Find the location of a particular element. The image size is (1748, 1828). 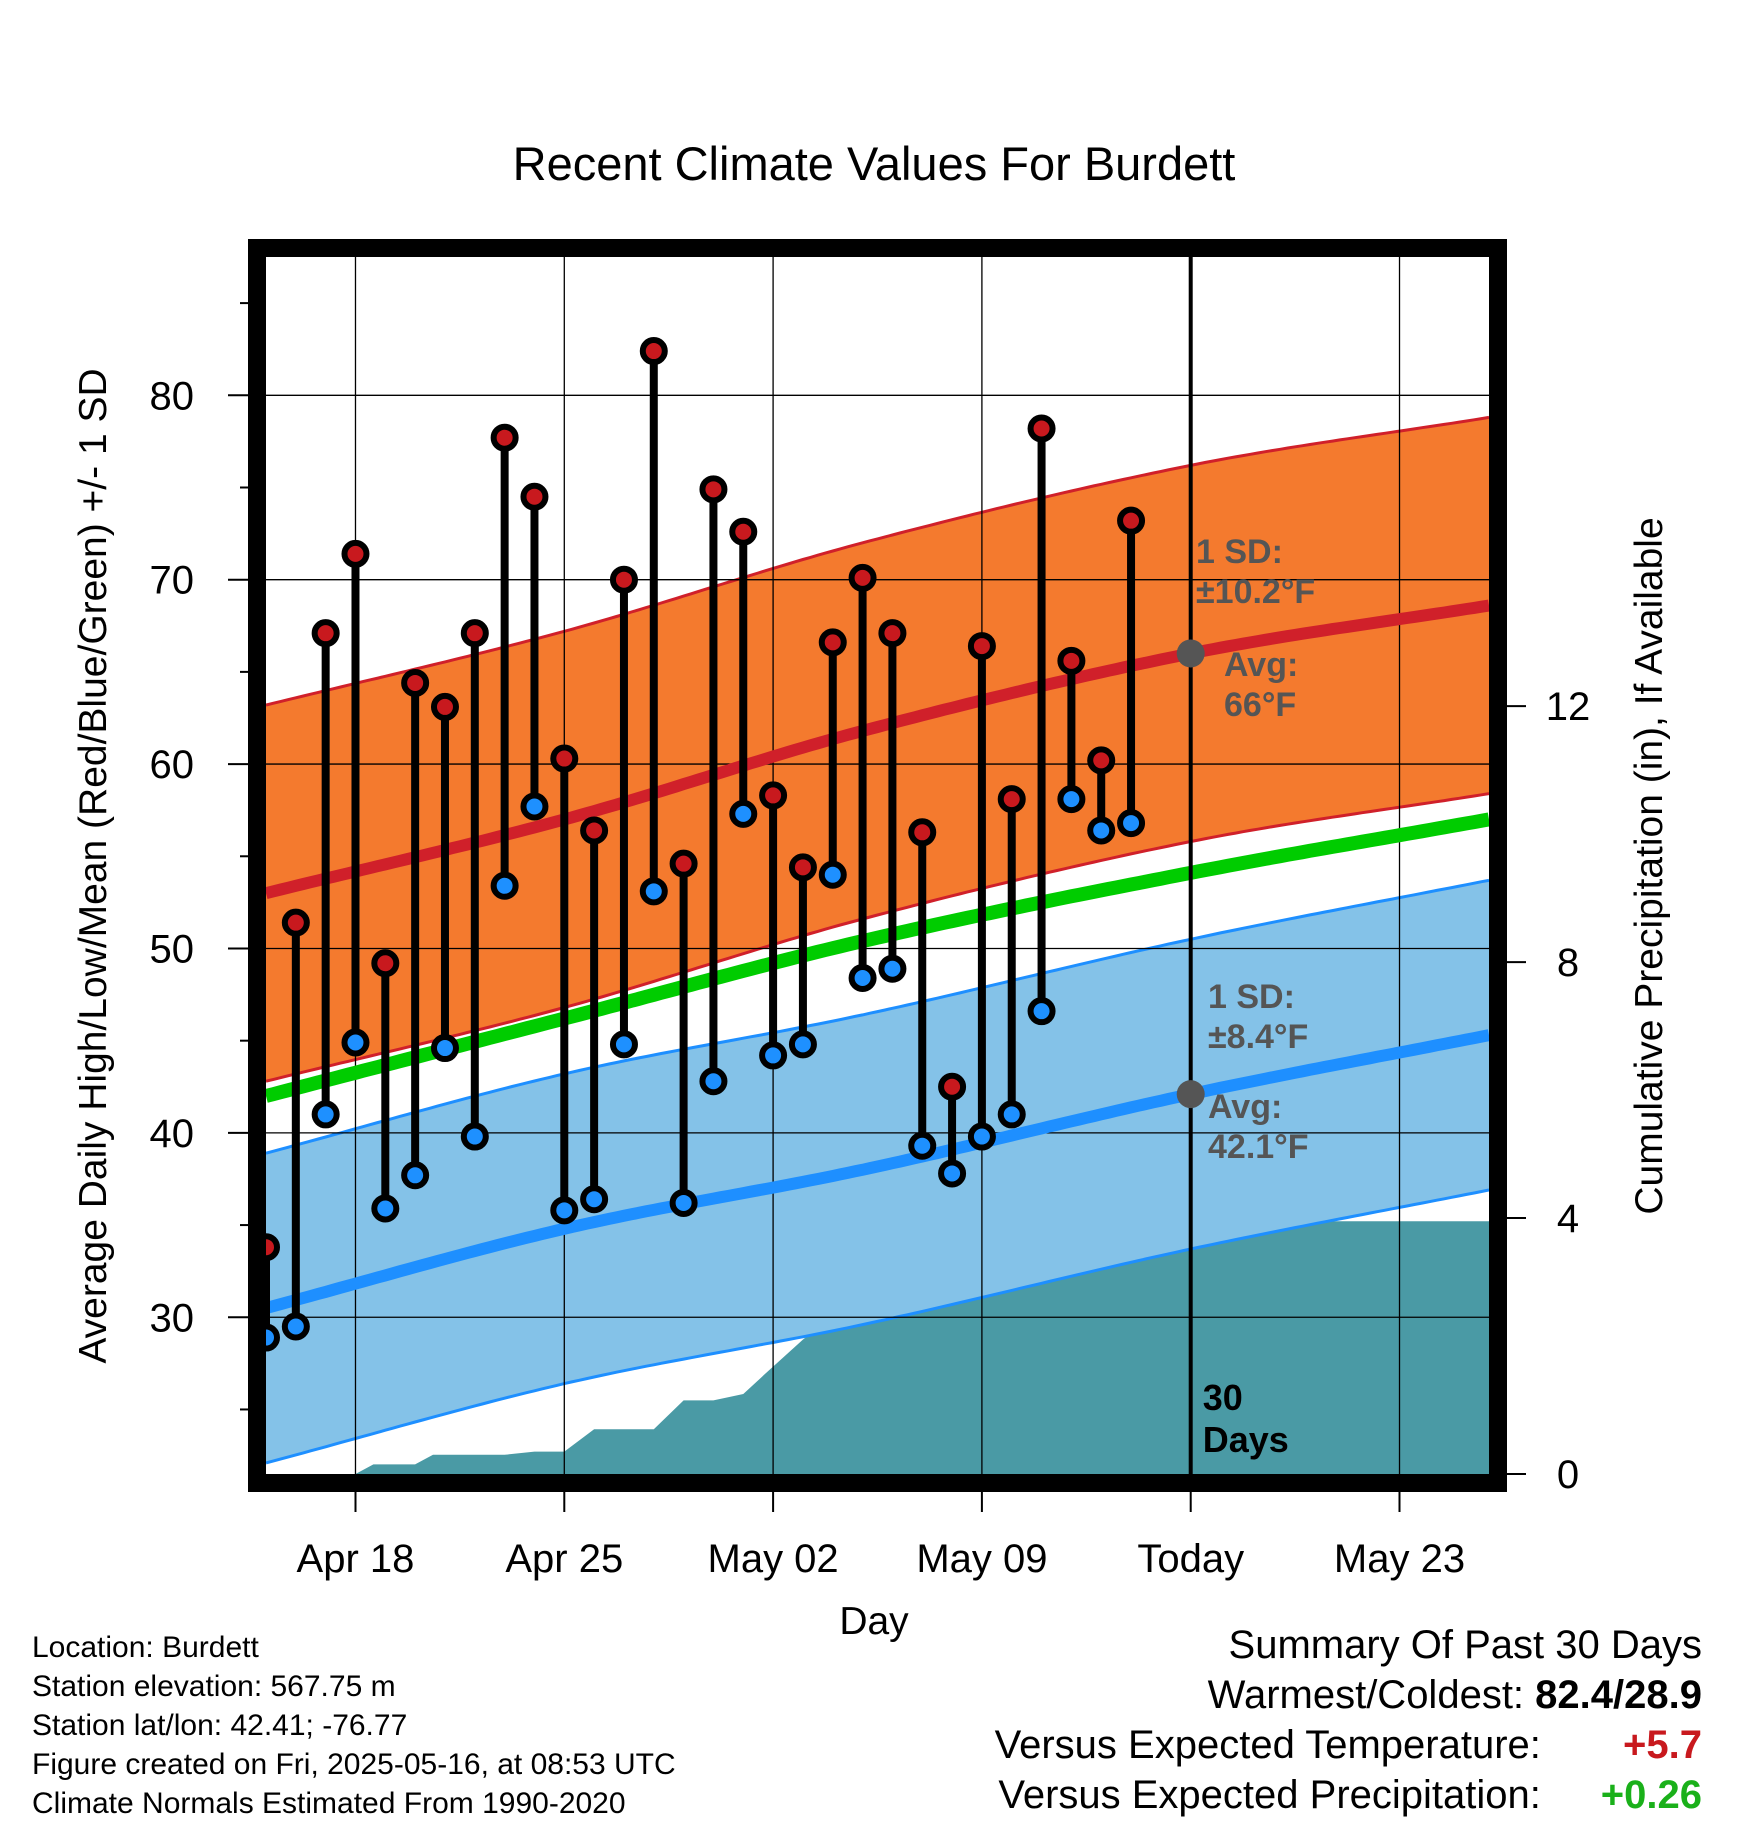

warm-cold-value: 82.4/28.9 is located at coordinates (1618, 1695).